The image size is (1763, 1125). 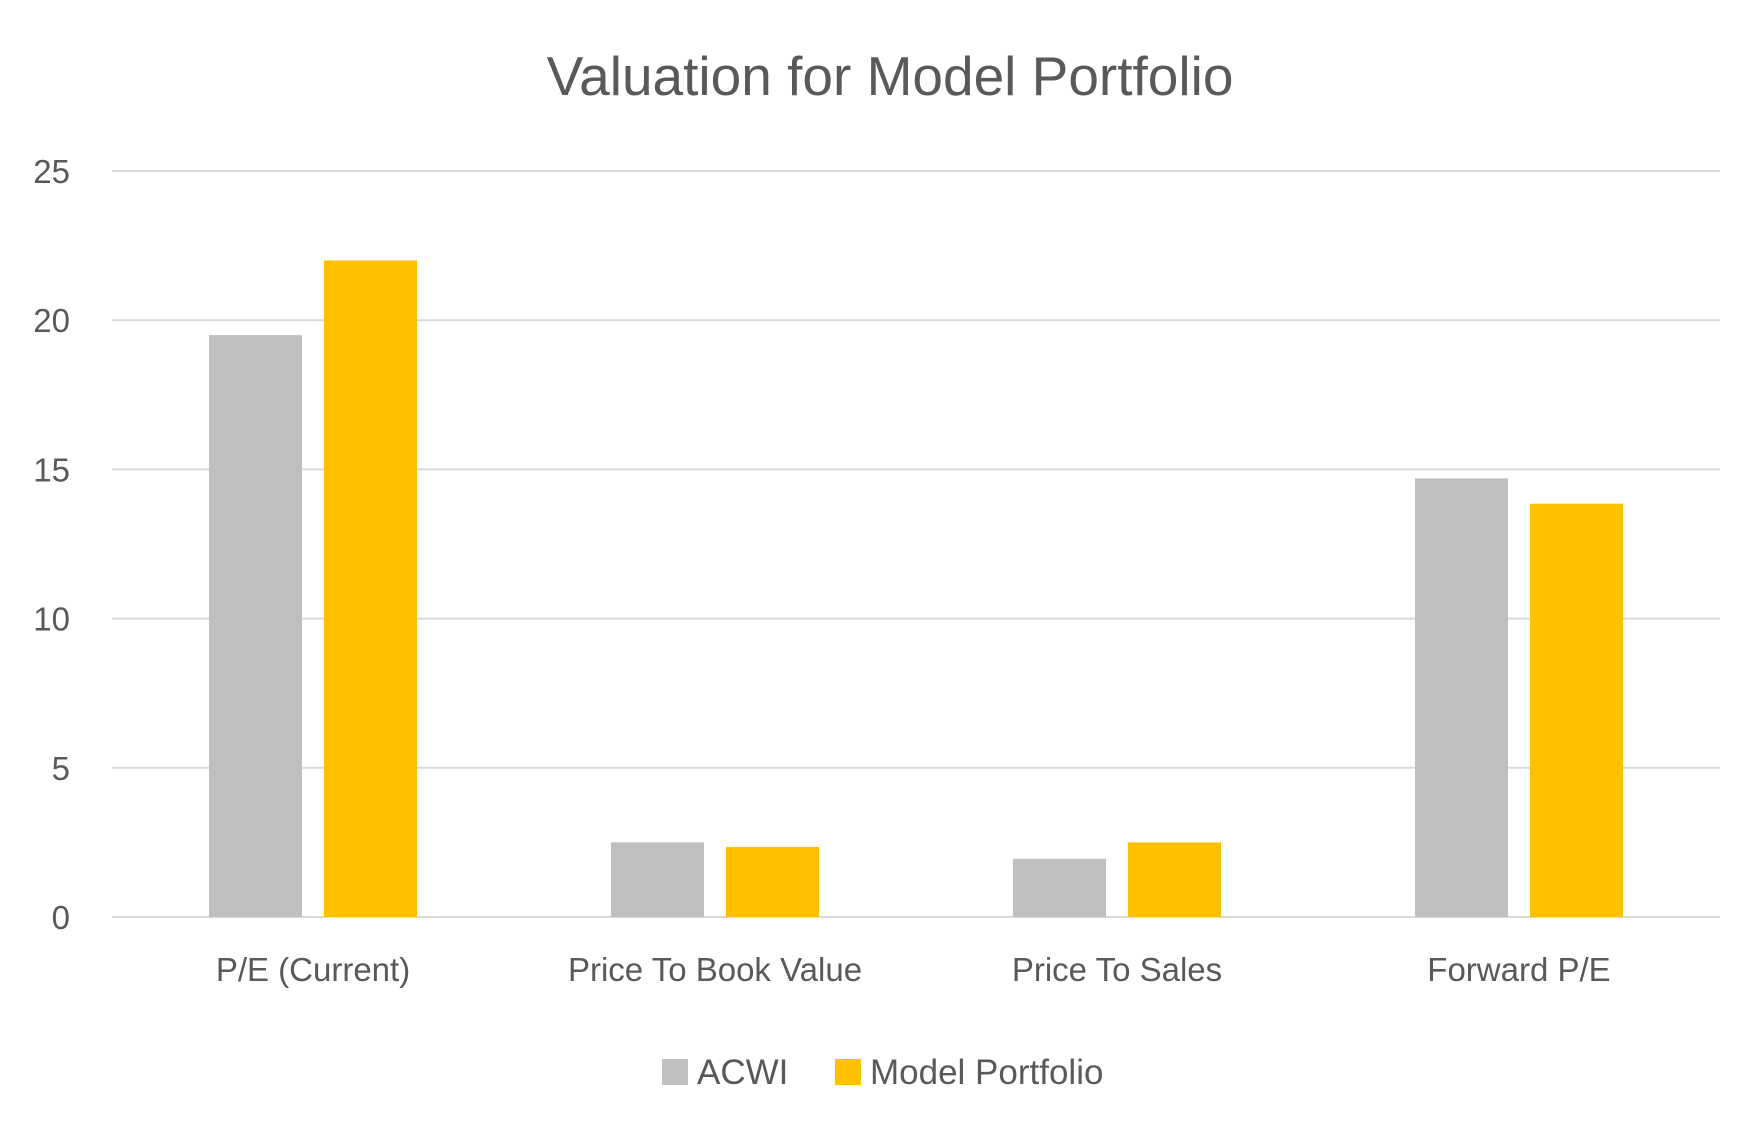 I want to click on y-tick-label: 10, so click(x=51, y=619).